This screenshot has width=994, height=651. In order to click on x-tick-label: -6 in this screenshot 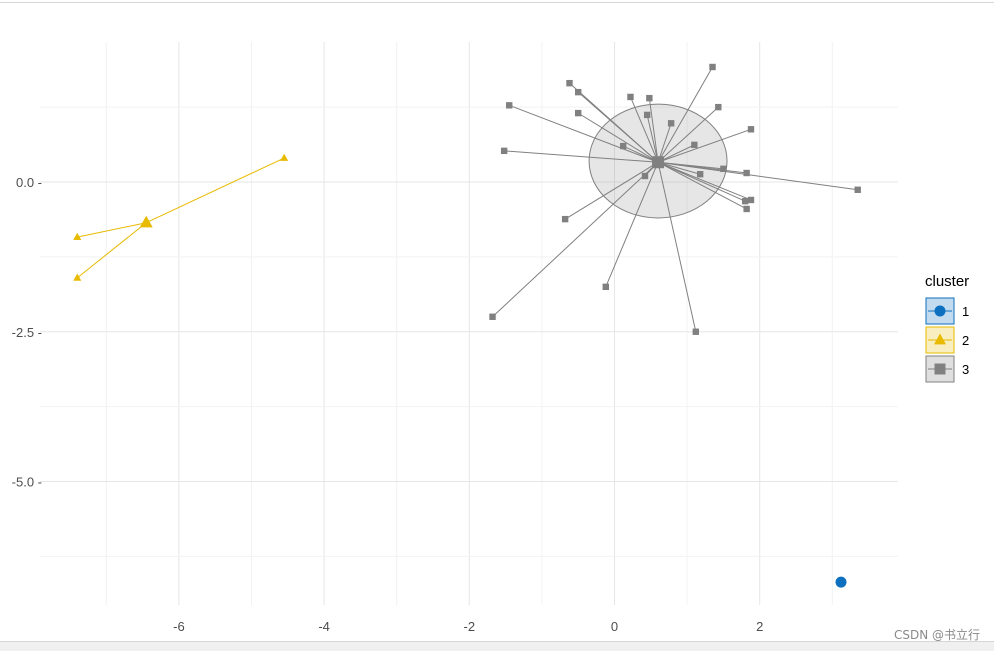, I will do `click(179, 626)`.